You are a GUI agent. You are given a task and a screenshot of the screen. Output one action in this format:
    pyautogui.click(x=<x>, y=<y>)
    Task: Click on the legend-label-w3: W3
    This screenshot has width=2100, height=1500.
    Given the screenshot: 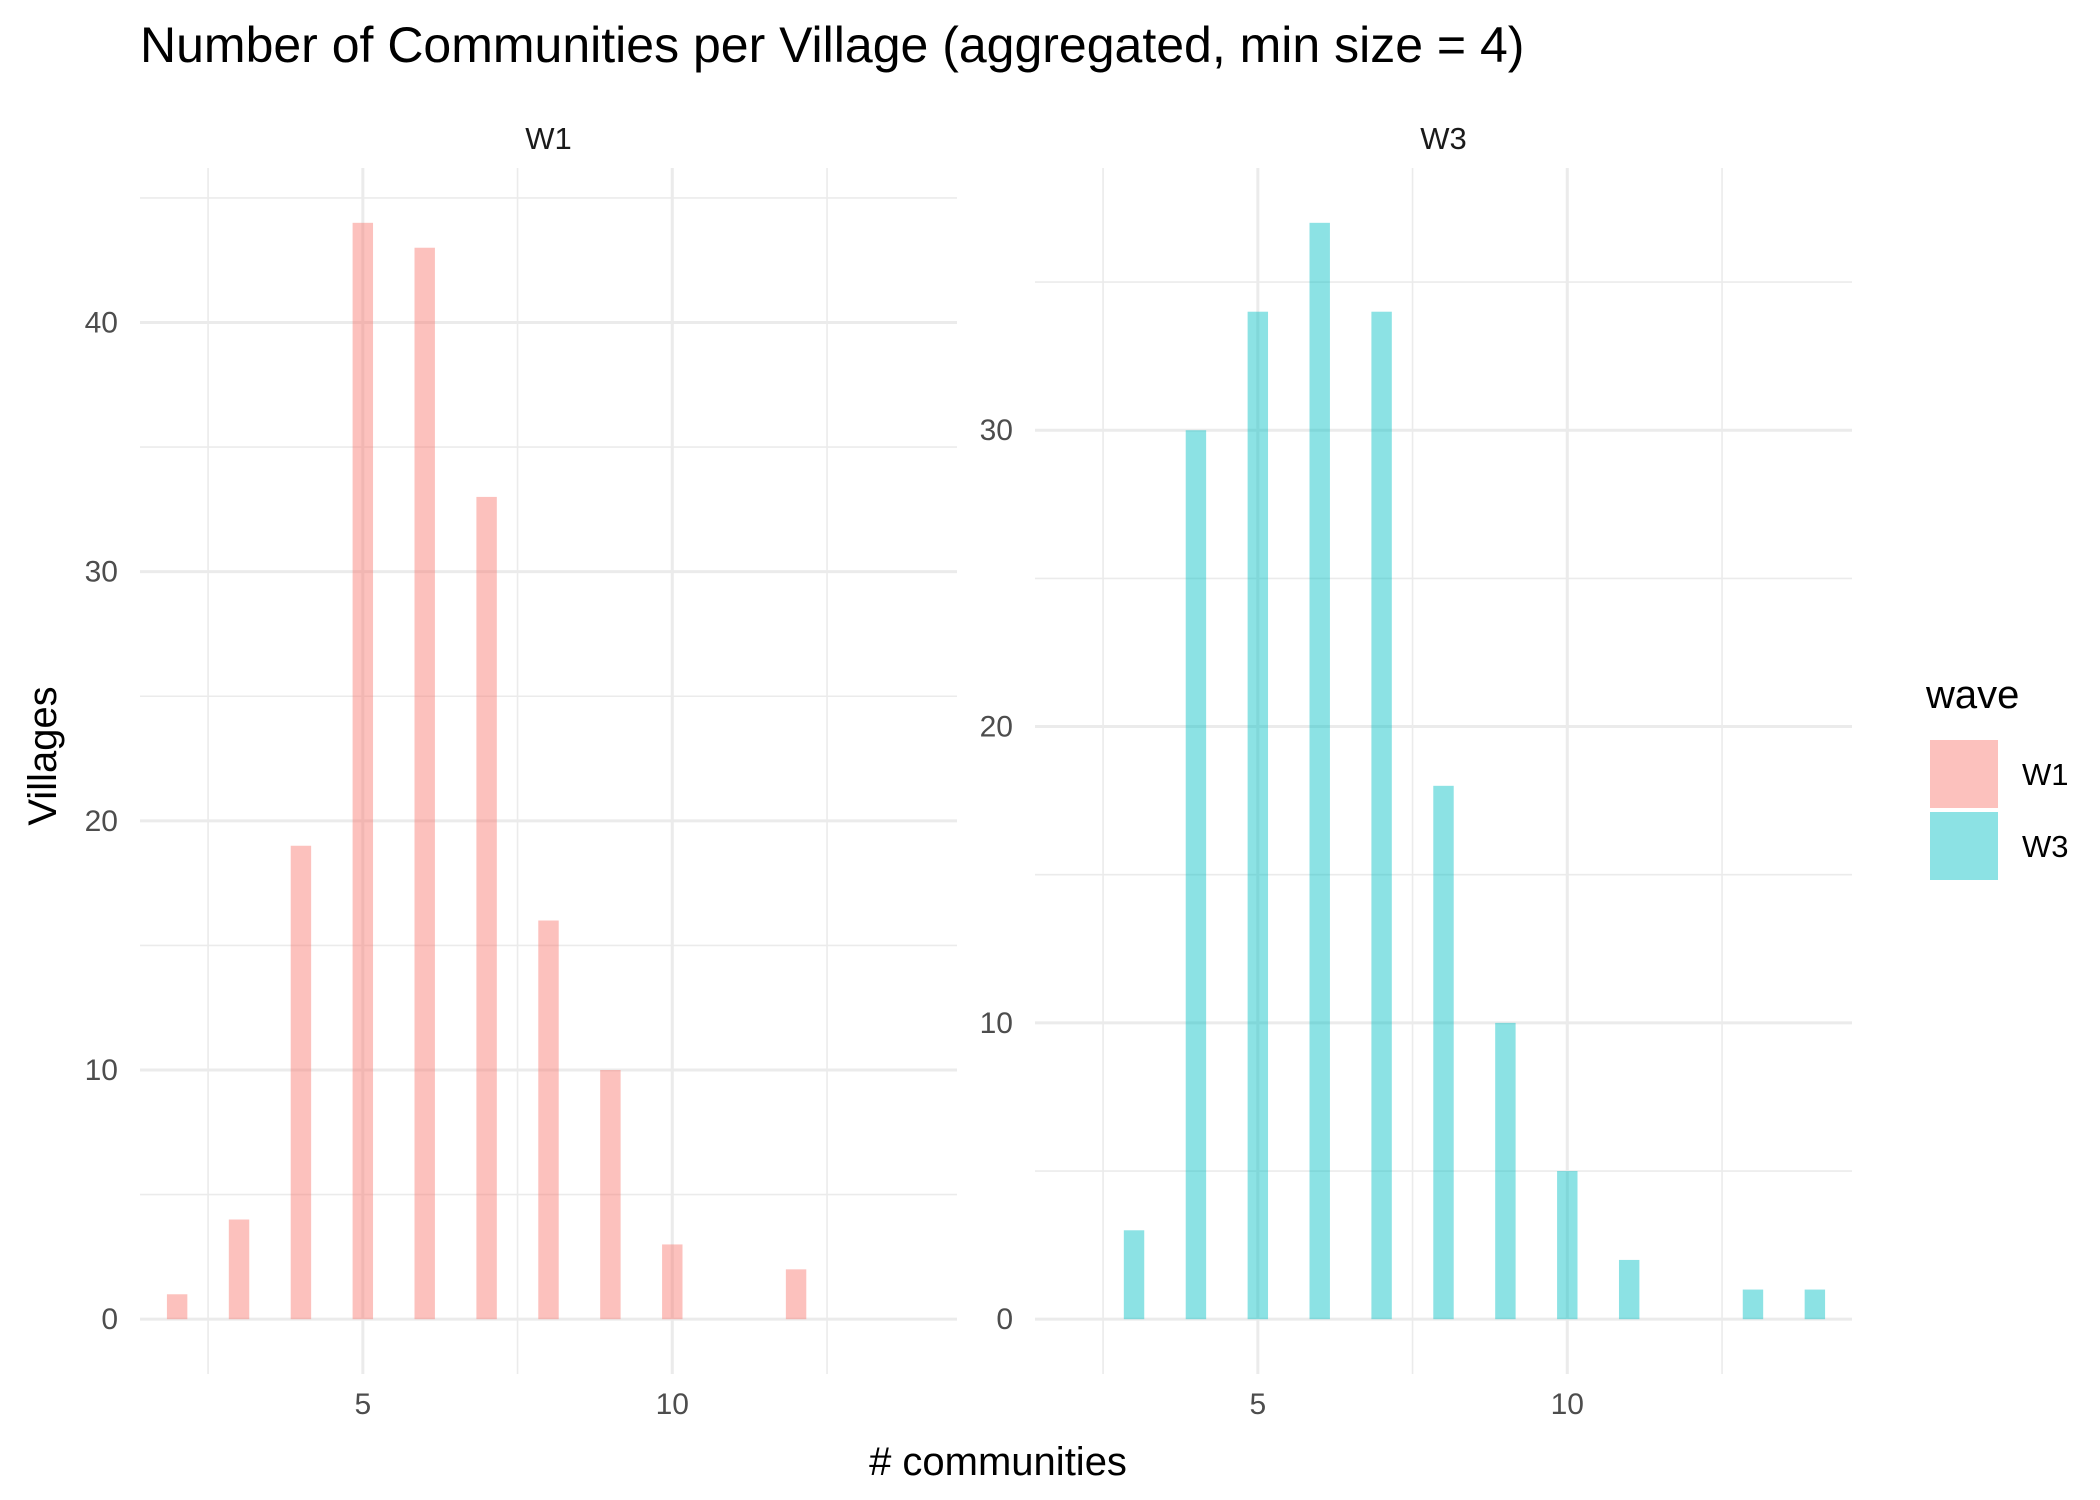 What is the action you would take?
    pyautogui.click(x=2045, y=846)
    